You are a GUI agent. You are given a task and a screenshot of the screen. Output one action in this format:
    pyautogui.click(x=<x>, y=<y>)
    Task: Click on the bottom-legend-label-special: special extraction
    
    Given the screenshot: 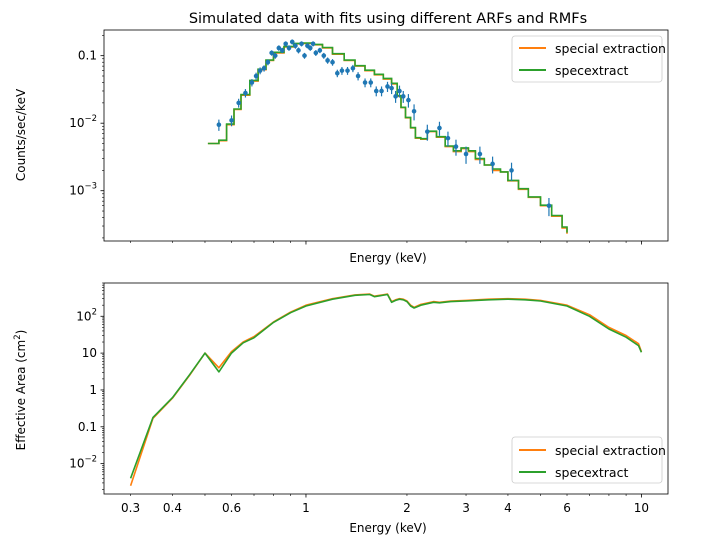 What is the action you would take?
    pyautogui.click(x=610, y=450)
    